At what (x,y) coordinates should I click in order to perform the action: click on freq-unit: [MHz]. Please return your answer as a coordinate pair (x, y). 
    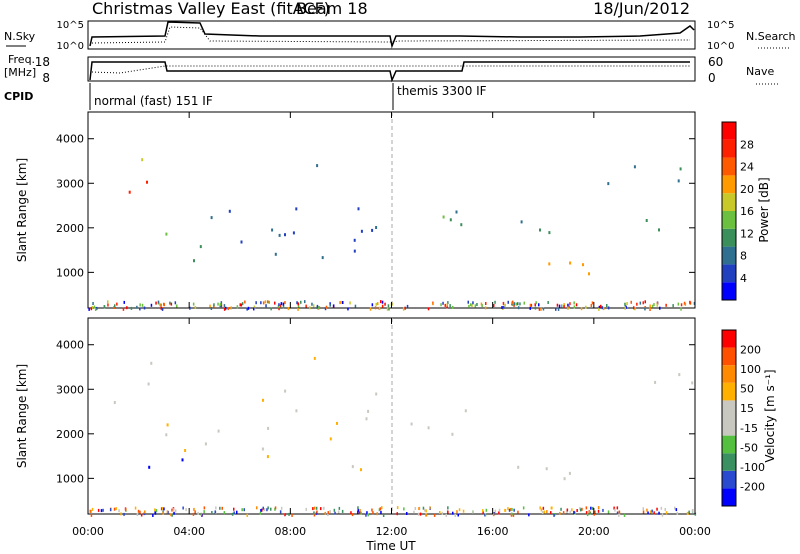
    Looking at the image, I should click on (20, 72).